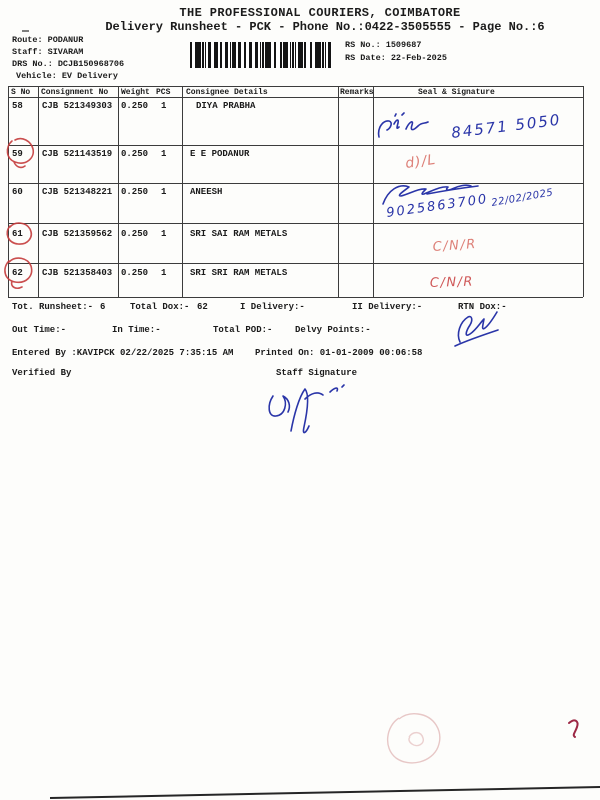  Describe the element at coordinates (118, 191) in the screenshot. I see `col-rule-consignment` at that location.